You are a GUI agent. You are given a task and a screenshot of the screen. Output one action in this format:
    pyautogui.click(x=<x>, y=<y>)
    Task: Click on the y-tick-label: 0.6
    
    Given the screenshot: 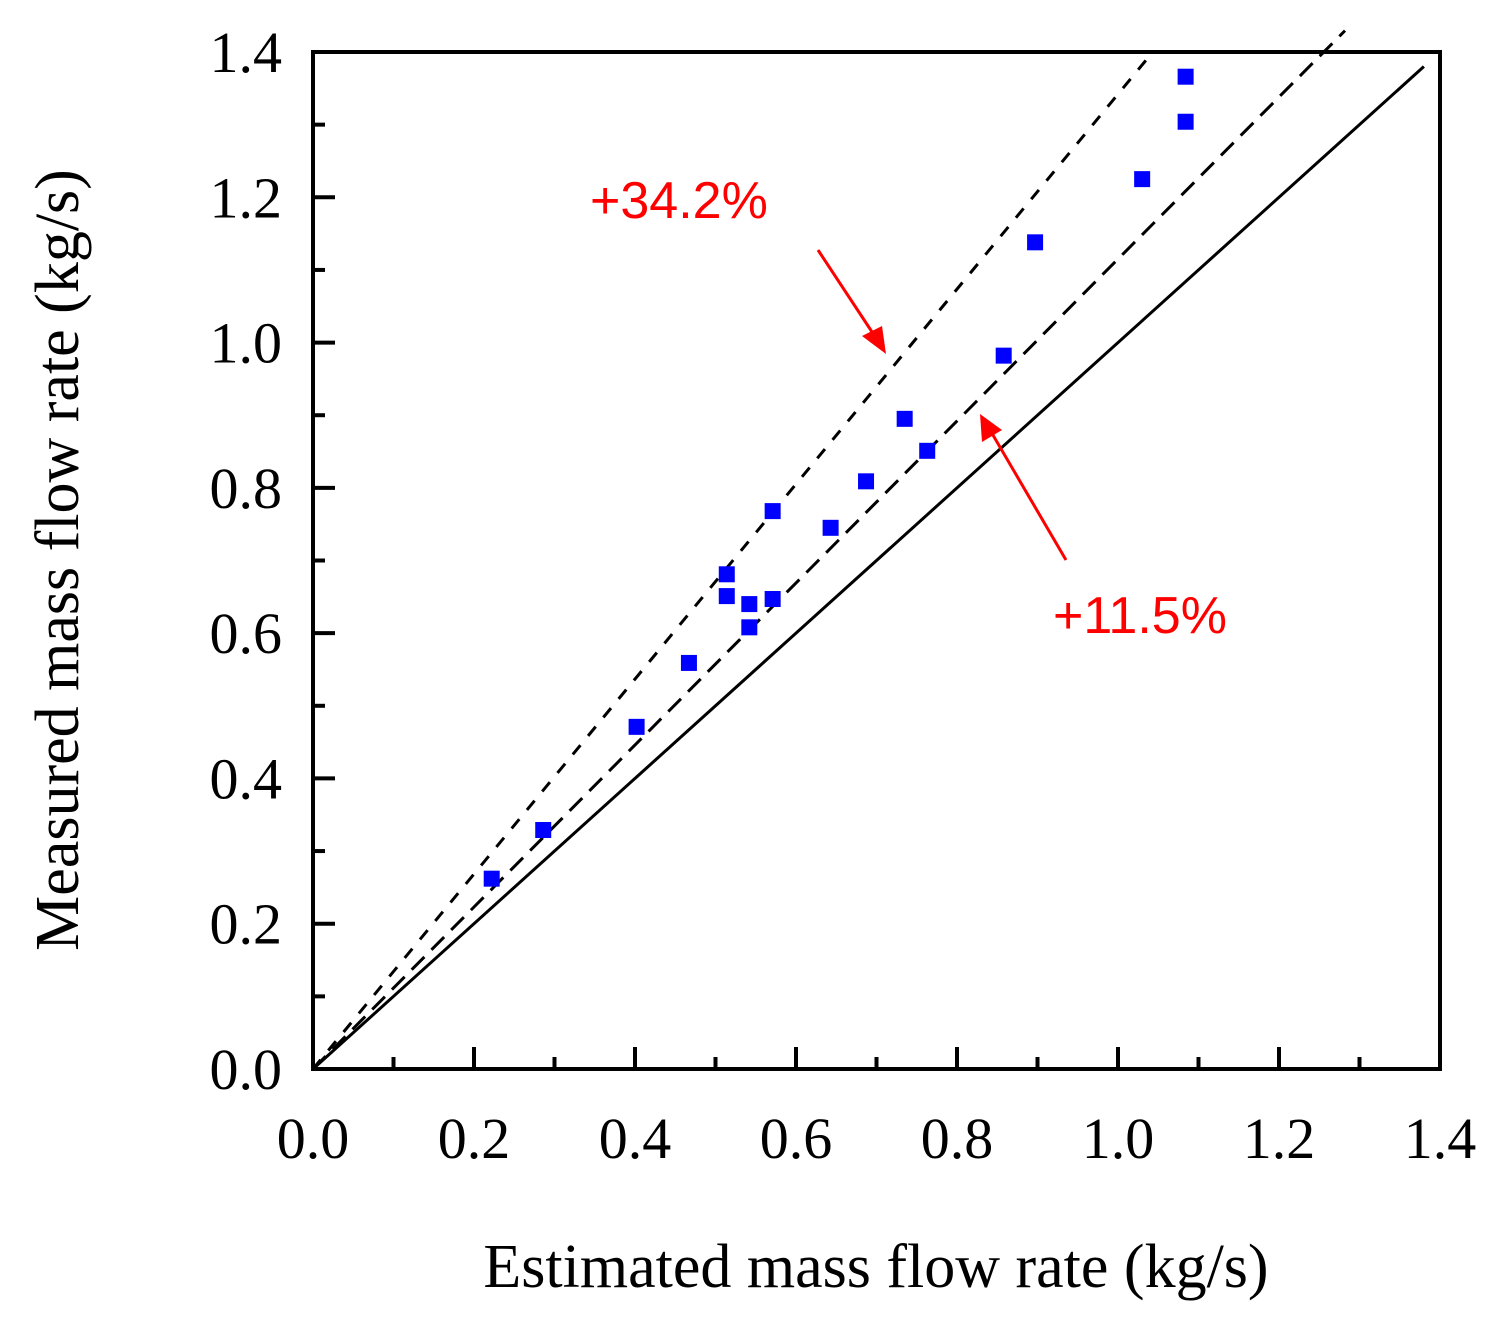 What is the action you would take?
    pyautogui.click(x=246, y=633)
    